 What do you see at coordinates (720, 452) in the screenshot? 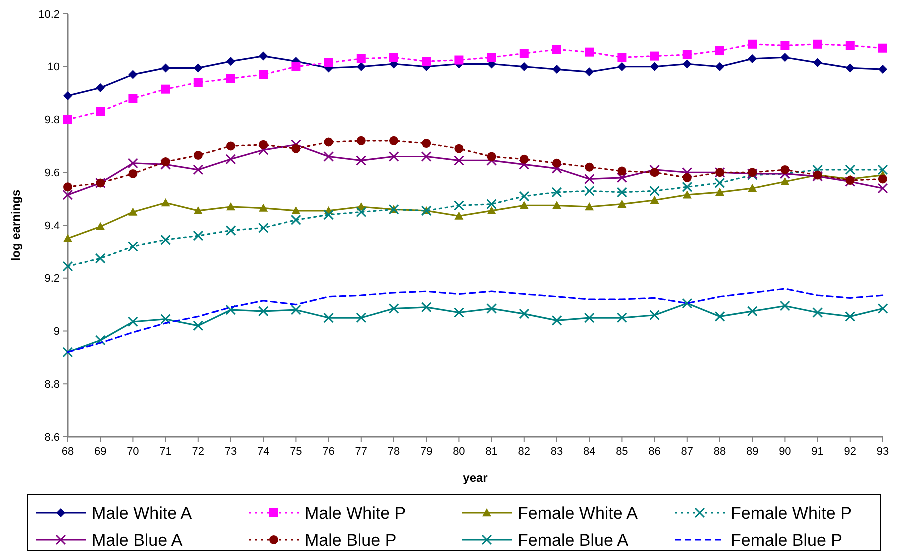
I see `x-tick-label: 88` at bounding box center [720, 452].